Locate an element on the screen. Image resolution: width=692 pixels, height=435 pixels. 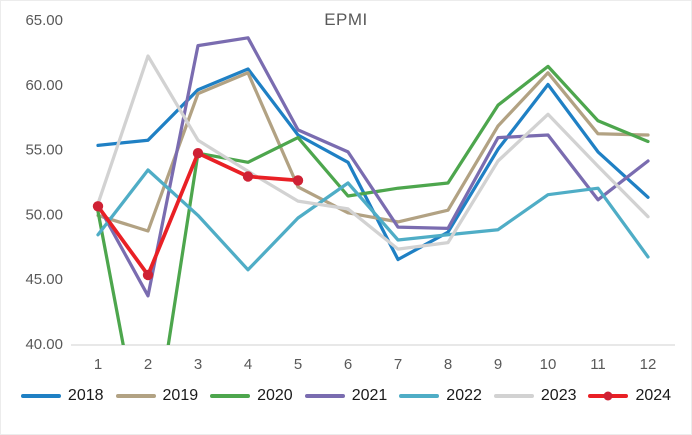
y-tick-label: 60.00 is located at coordinates (44, 85).